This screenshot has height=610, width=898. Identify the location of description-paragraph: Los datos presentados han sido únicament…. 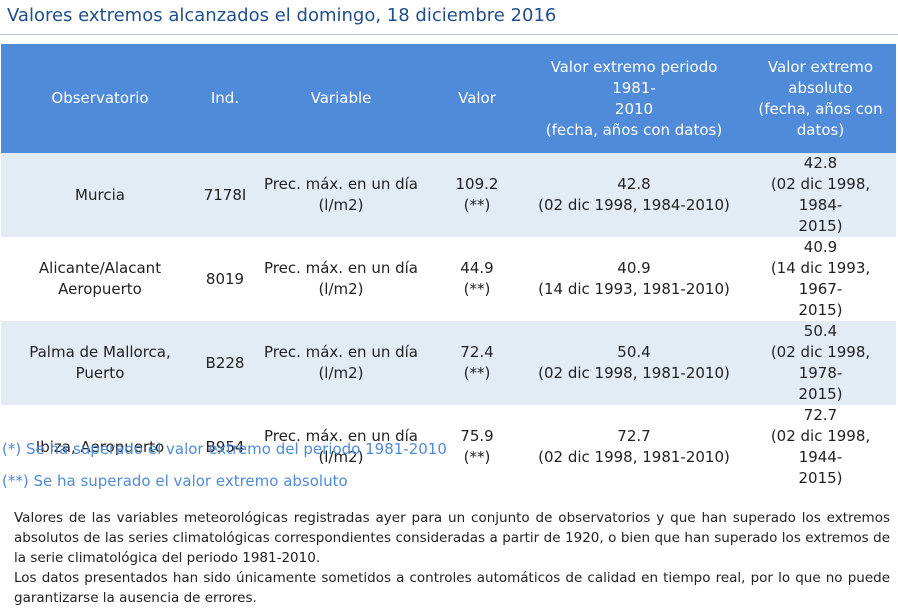
(452, 588).